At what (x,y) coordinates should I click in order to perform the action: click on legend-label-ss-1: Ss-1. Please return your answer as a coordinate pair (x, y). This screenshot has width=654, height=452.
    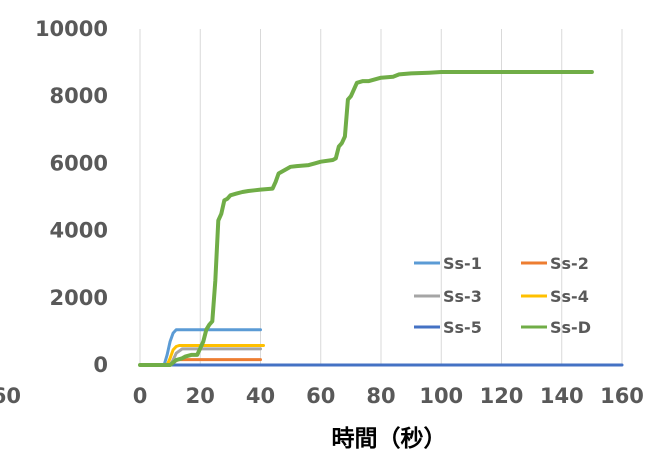
    Looking at the image, I should click on (462, 263).